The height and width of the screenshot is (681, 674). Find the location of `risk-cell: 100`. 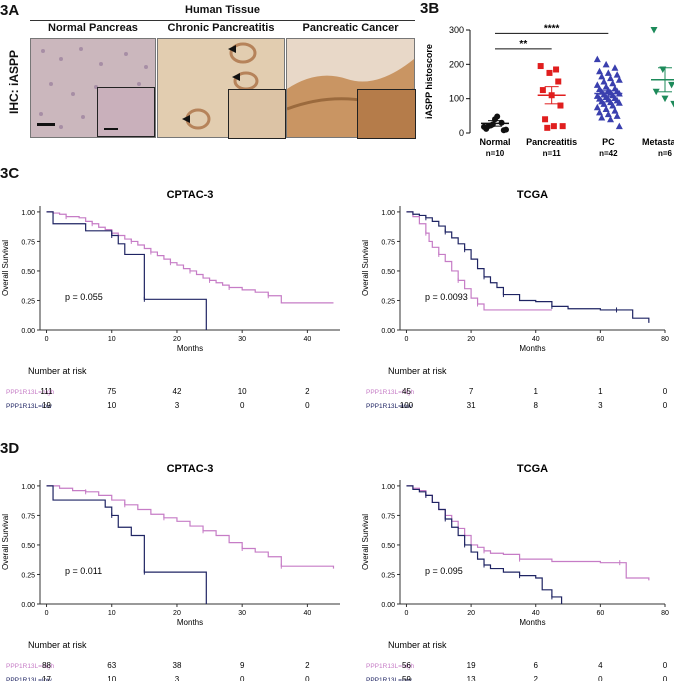

risk-cell: 100 is located at coordinates (407, 405).